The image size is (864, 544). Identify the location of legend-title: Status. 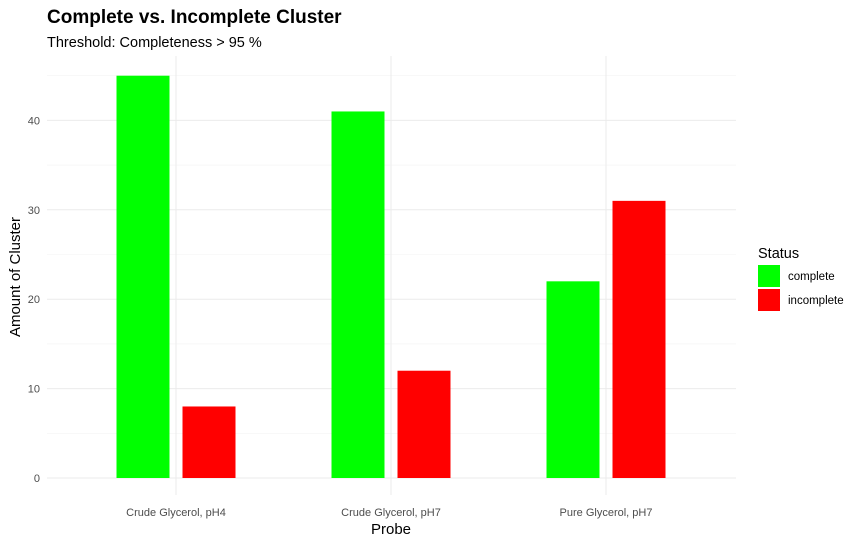
(778, 254).